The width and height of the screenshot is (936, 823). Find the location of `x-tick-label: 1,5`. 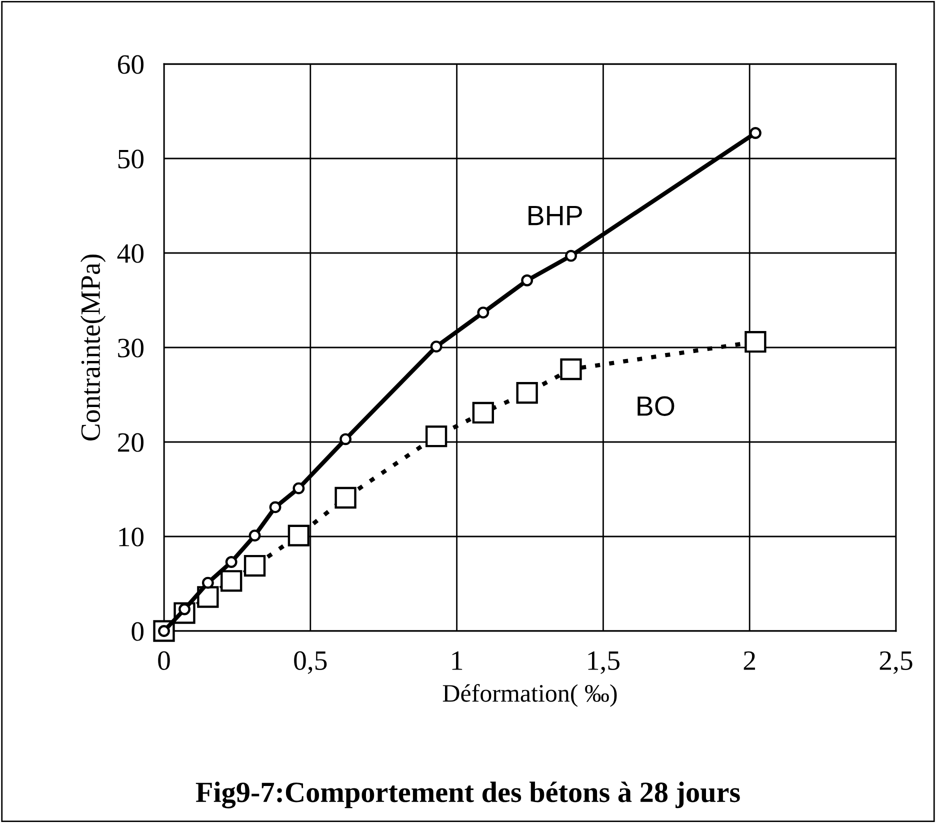

x-tick-label: 1,5 is located at coordinates (604, 662).